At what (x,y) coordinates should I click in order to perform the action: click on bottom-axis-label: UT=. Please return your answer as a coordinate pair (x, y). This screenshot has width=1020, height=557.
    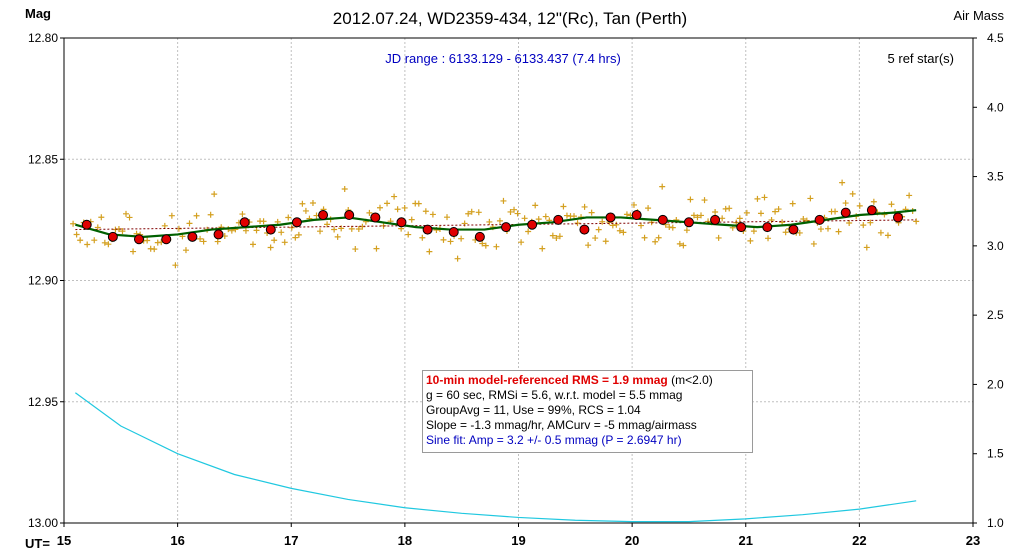
    Looking at the image, I should click on (37, 543).